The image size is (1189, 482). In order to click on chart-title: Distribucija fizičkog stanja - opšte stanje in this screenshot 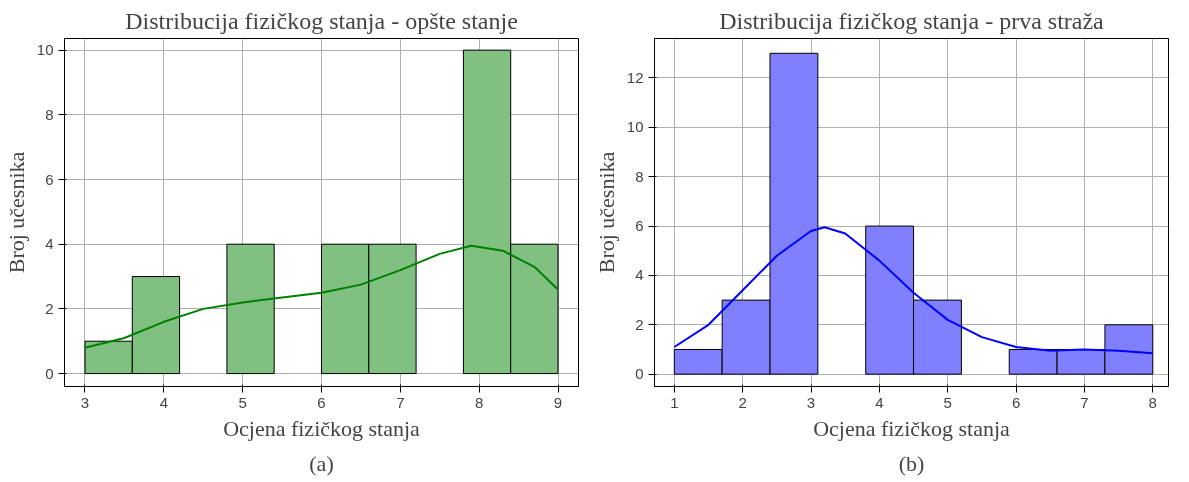, I will do `click(321, 20)`.